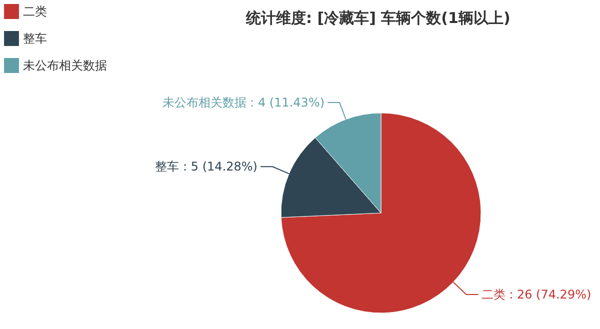 The width and height of the screenshot is (600, 329). Describe the element at coordinates (243, 103) in the screenshot. I see `data-label: 未公布相关数据 : 4 (11.43%)` at that location.